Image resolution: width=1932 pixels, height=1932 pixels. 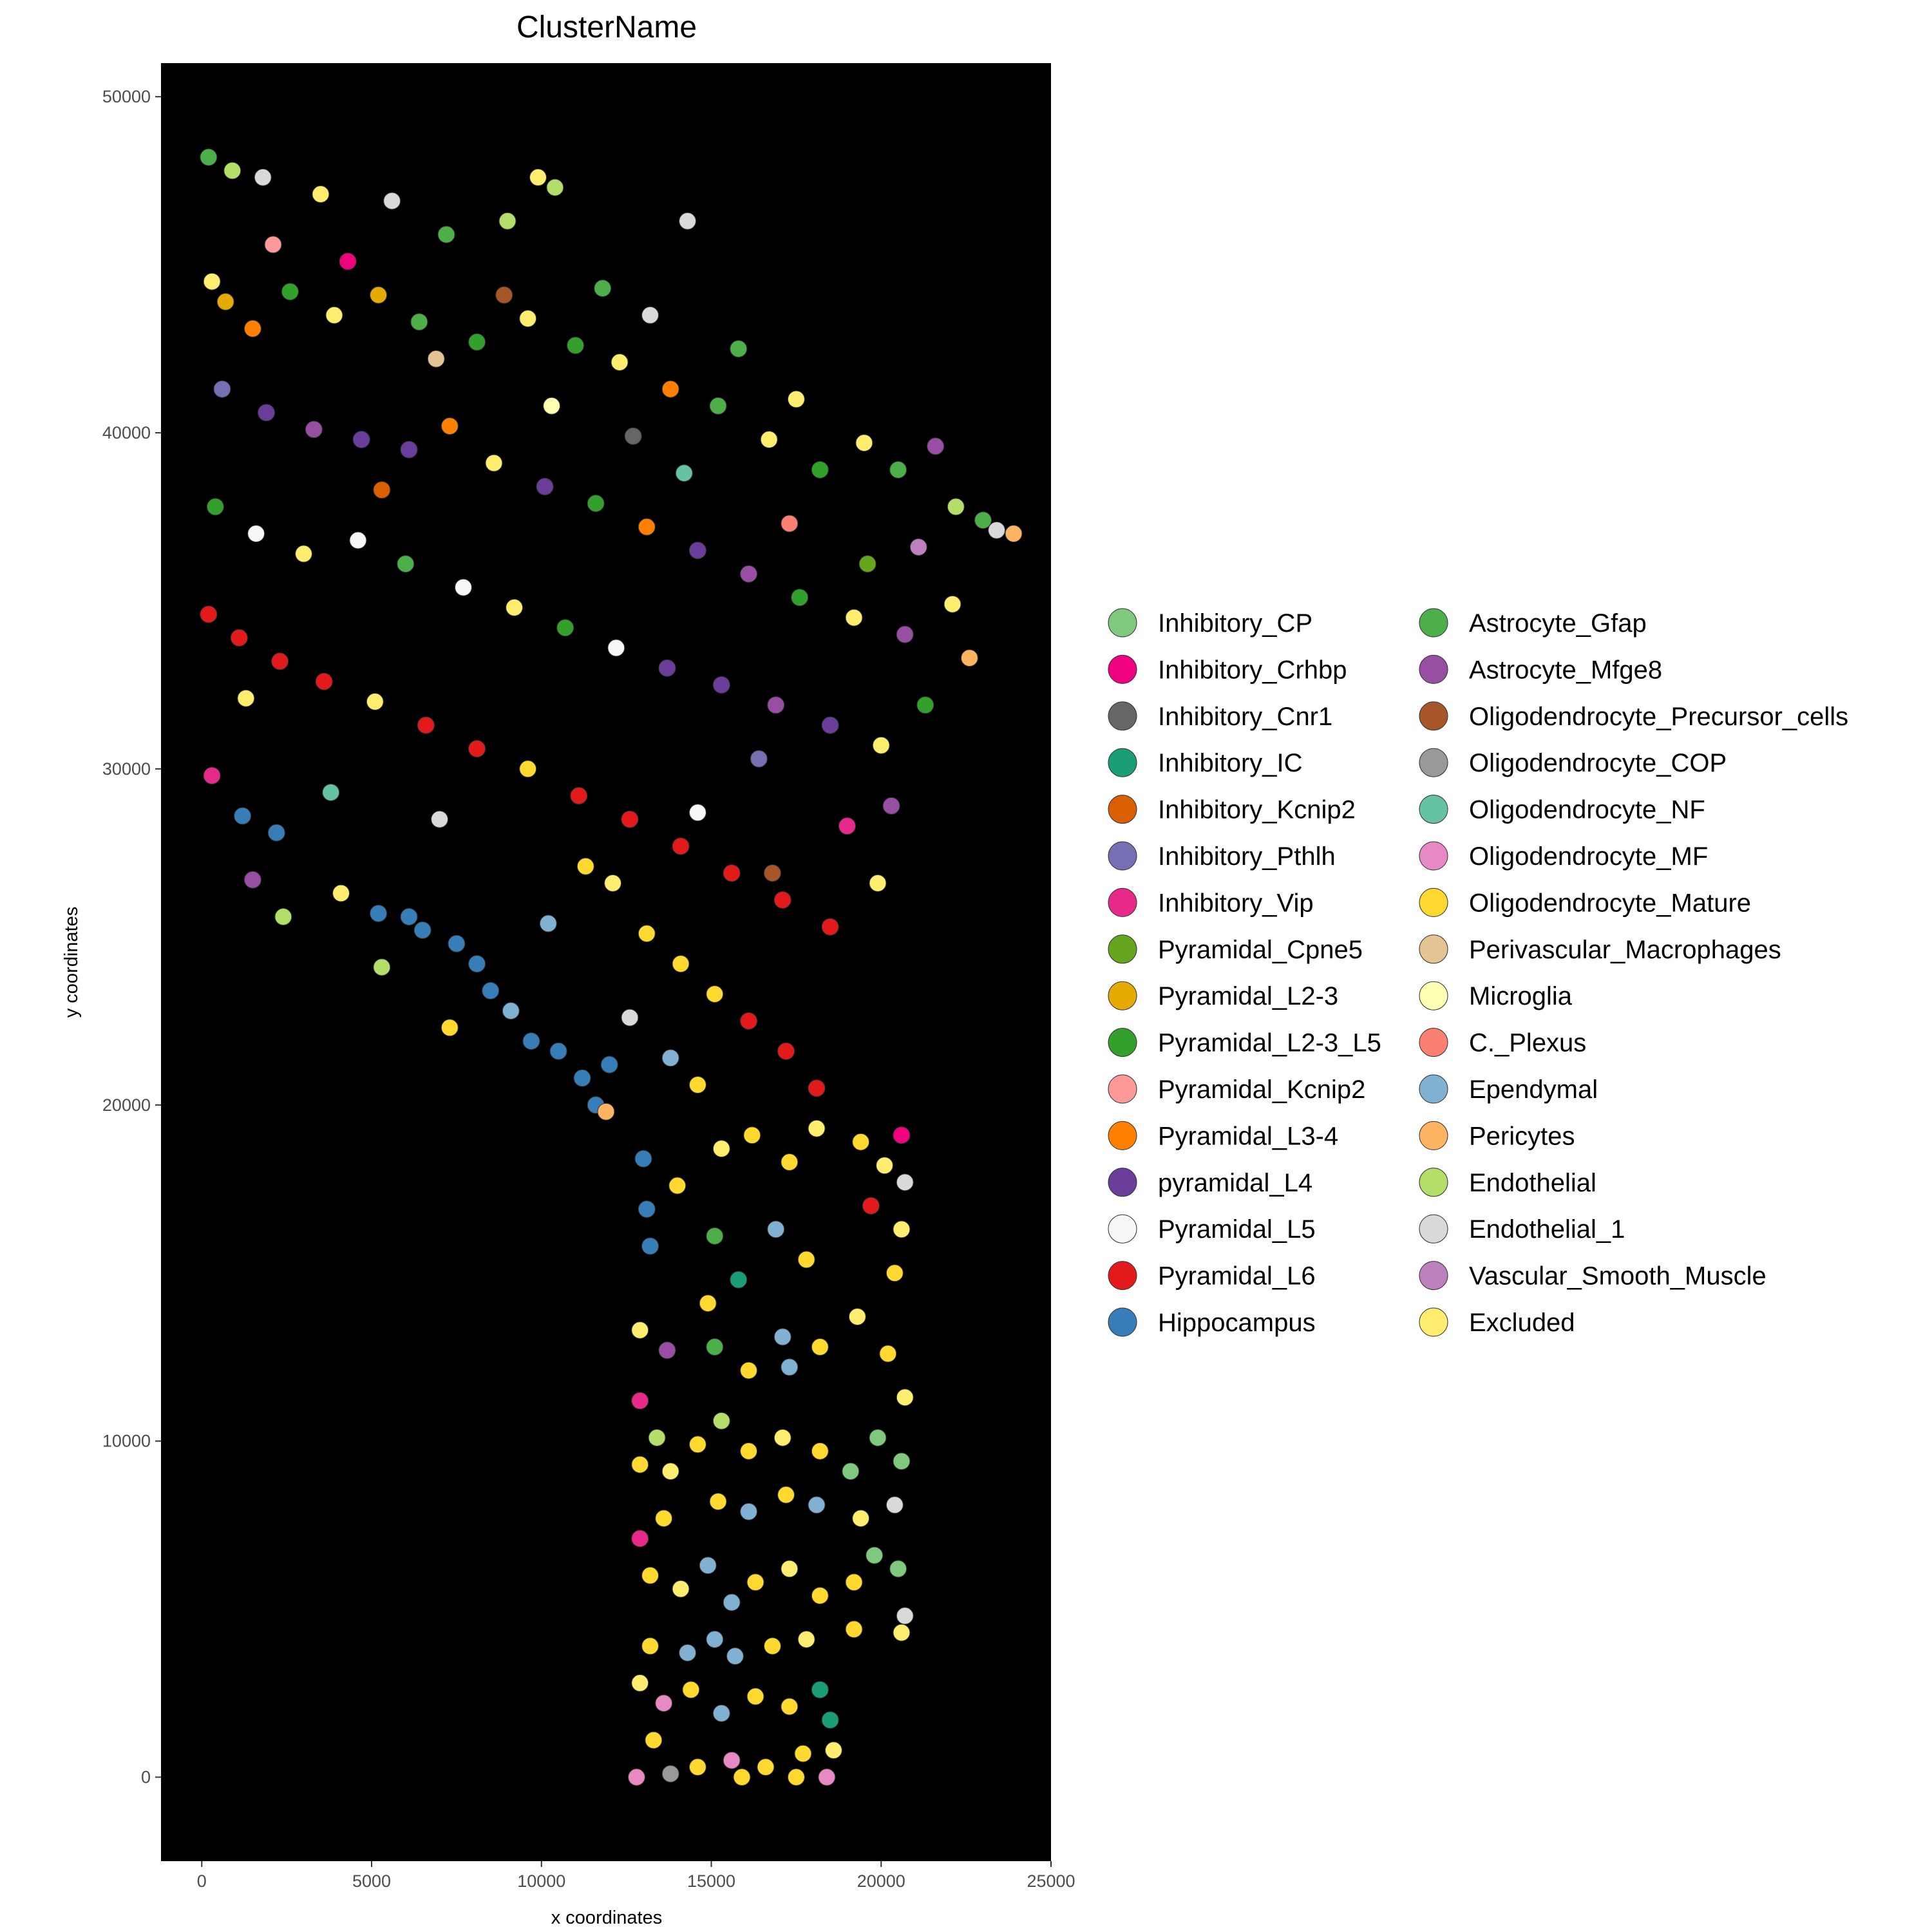 I want to click on legend-label: Vascular_Smooth_Muscle, so click(x=1618, y=1276).